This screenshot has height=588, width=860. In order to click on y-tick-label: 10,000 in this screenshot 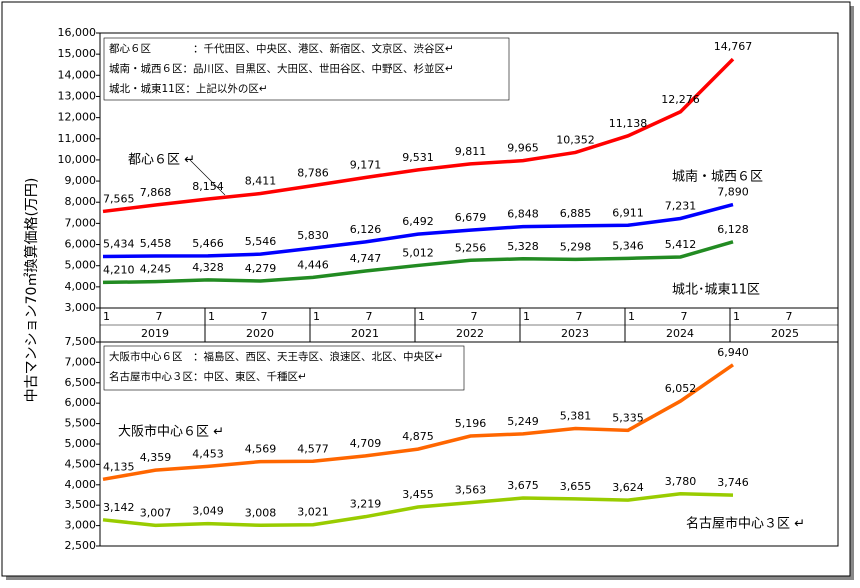, I will do `click(77, 159)`.